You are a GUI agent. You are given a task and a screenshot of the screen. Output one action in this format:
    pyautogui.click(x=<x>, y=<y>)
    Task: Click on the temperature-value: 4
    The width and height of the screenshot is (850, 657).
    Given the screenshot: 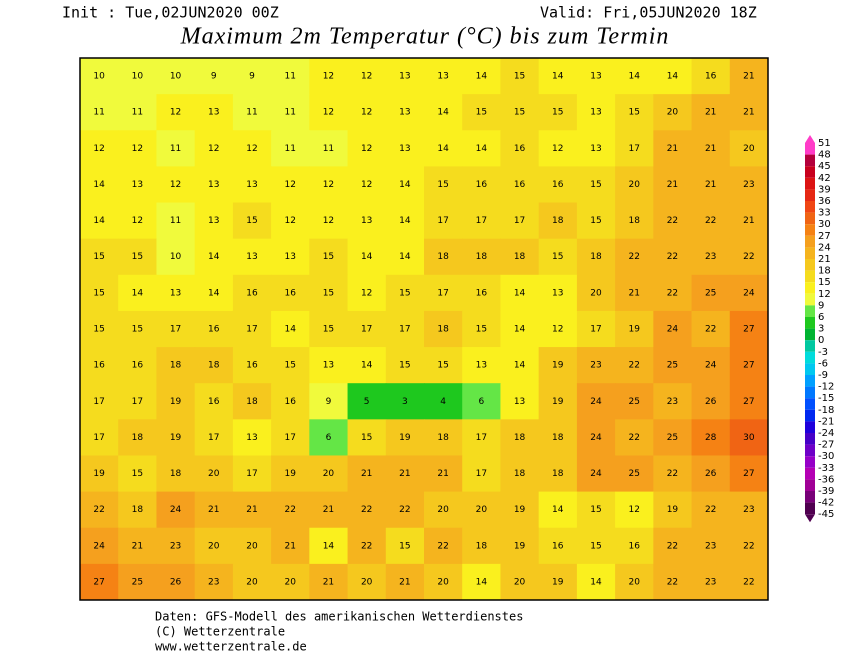 What is the action you would take?
    pyautogui.click(x=443, y=402)
    